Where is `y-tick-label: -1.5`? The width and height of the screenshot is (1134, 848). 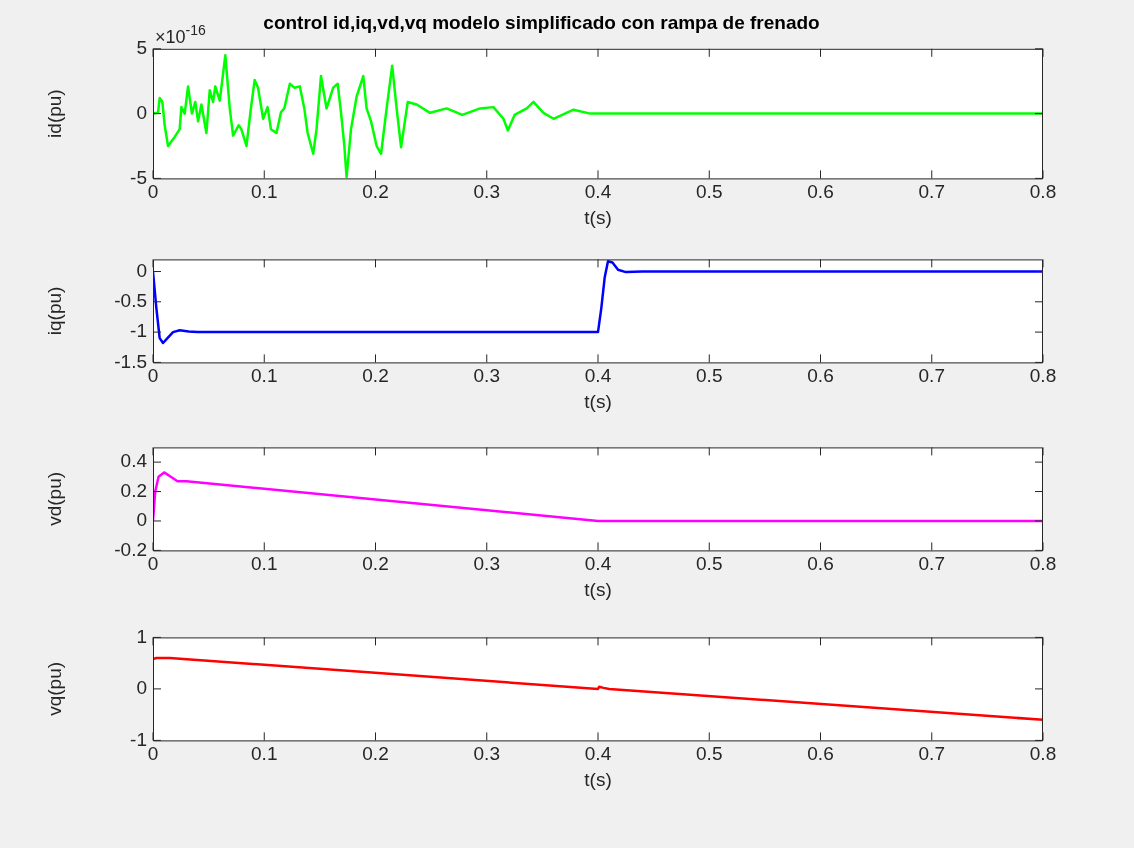 y-tick-label: -1.5 is located at coordinates (130, 361).